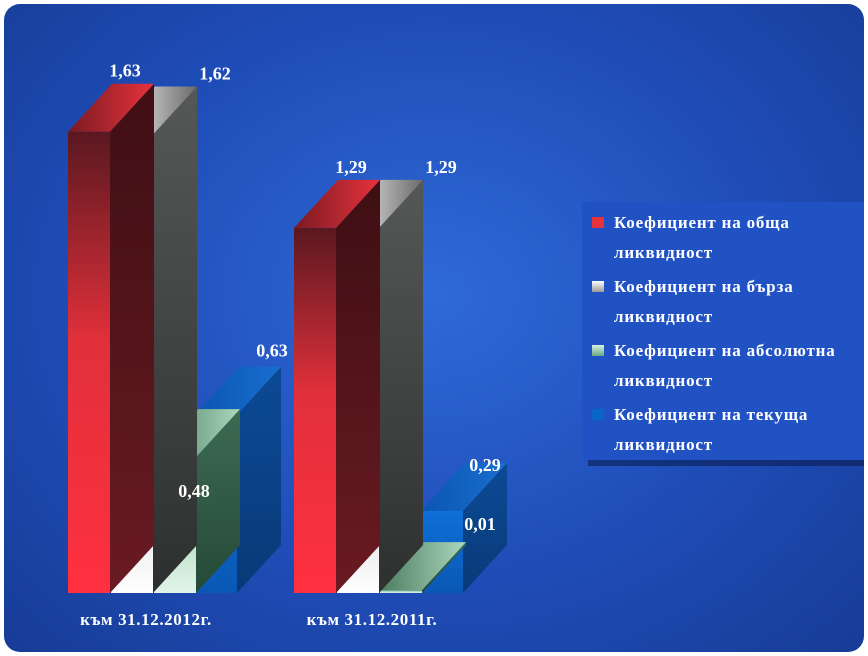  What do you see at coordinates (598, 414) in the screenshot?
I see `legend-swatch-current` at bounding box center [598, 414].